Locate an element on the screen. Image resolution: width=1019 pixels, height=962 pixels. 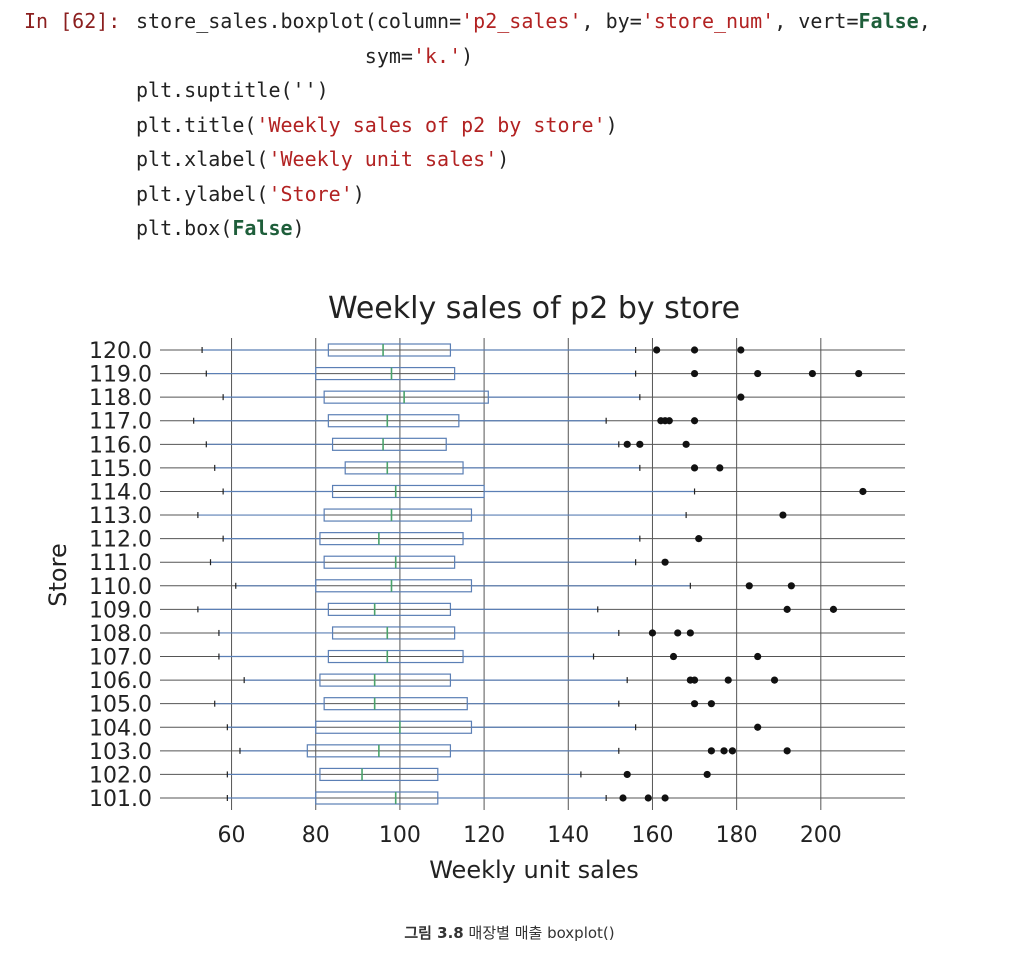
x-tick-label: 180 is located at coordinates (737, 835).